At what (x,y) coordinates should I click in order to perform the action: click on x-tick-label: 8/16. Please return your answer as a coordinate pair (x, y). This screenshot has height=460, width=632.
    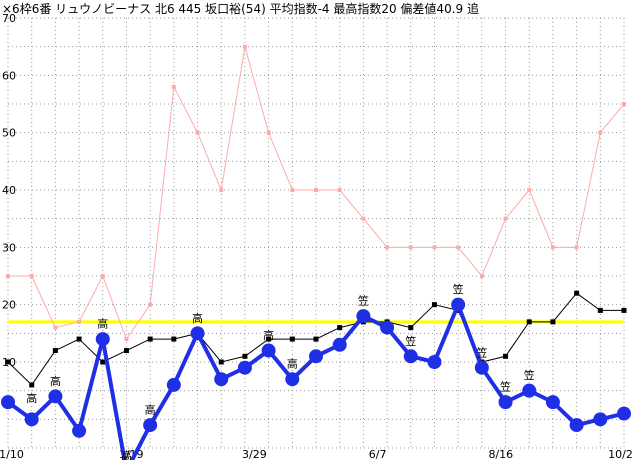
    Looking at the image, I should click on (500, 454).